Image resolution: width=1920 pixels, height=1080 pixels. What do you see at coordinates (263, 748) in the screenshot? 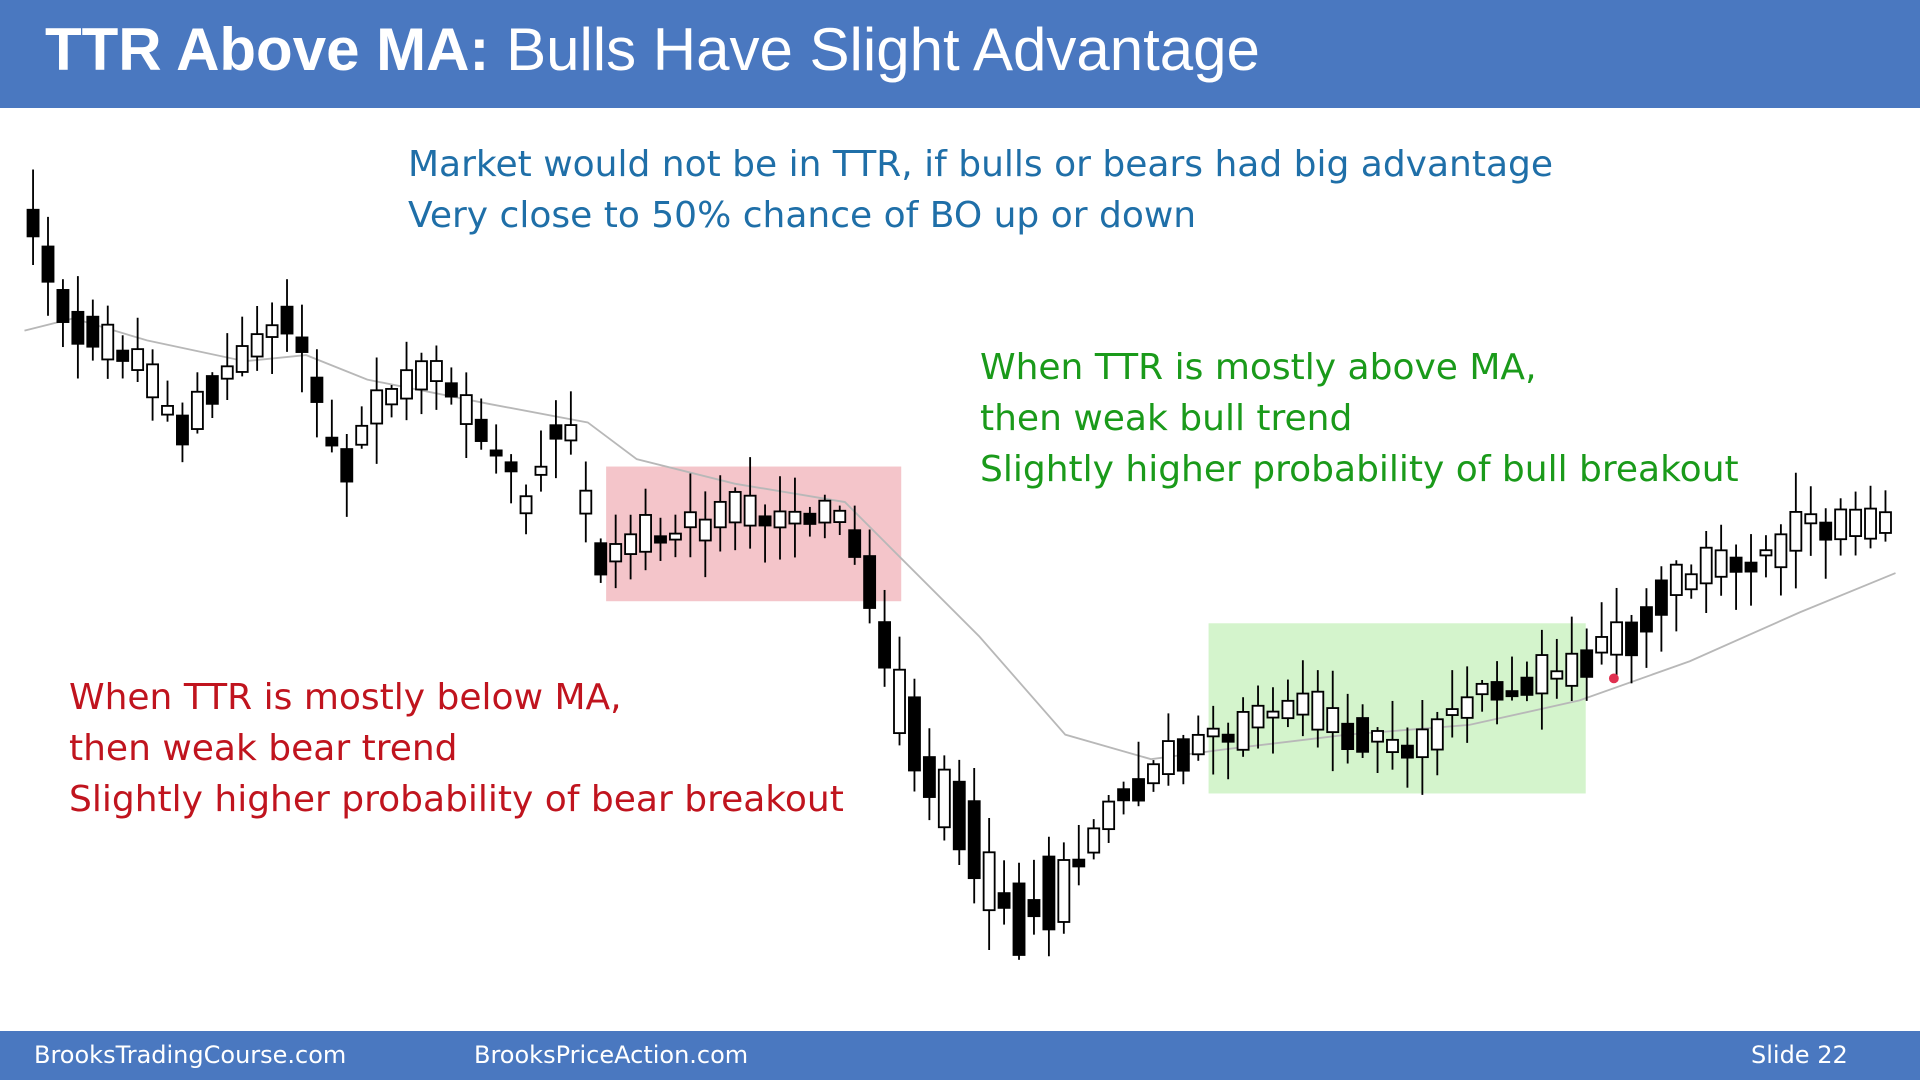
I see `note-line: then weak bear trend` at bounding box center [263, 748].